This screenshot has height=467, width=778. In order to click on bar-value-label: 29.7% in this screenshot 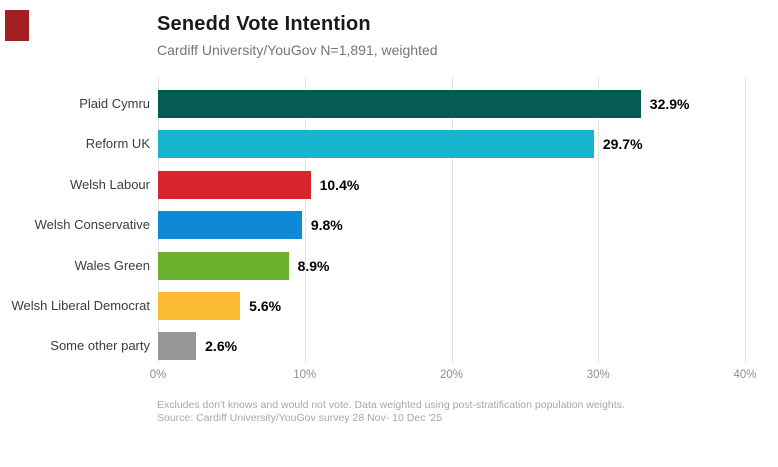, I will do `click(622, 144)`.